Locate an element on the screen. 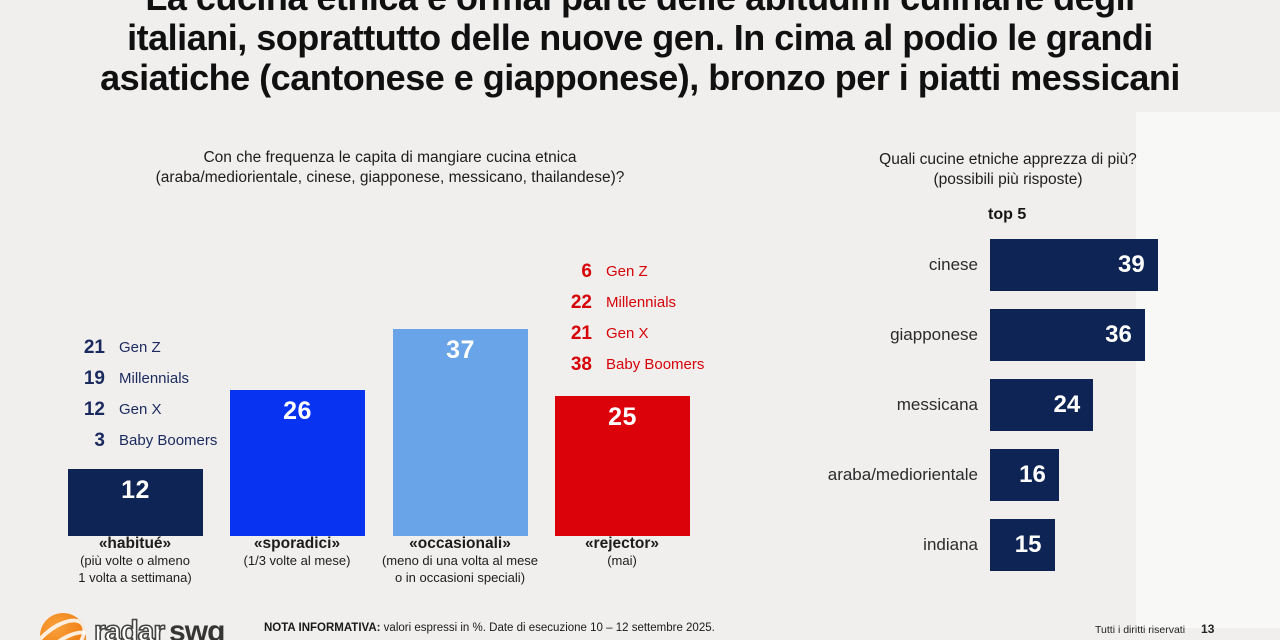 The height and width of the screenshot is (640, 1280). top5-row-giapponese: giapponese 36 is located at coordinates (1008, 335).